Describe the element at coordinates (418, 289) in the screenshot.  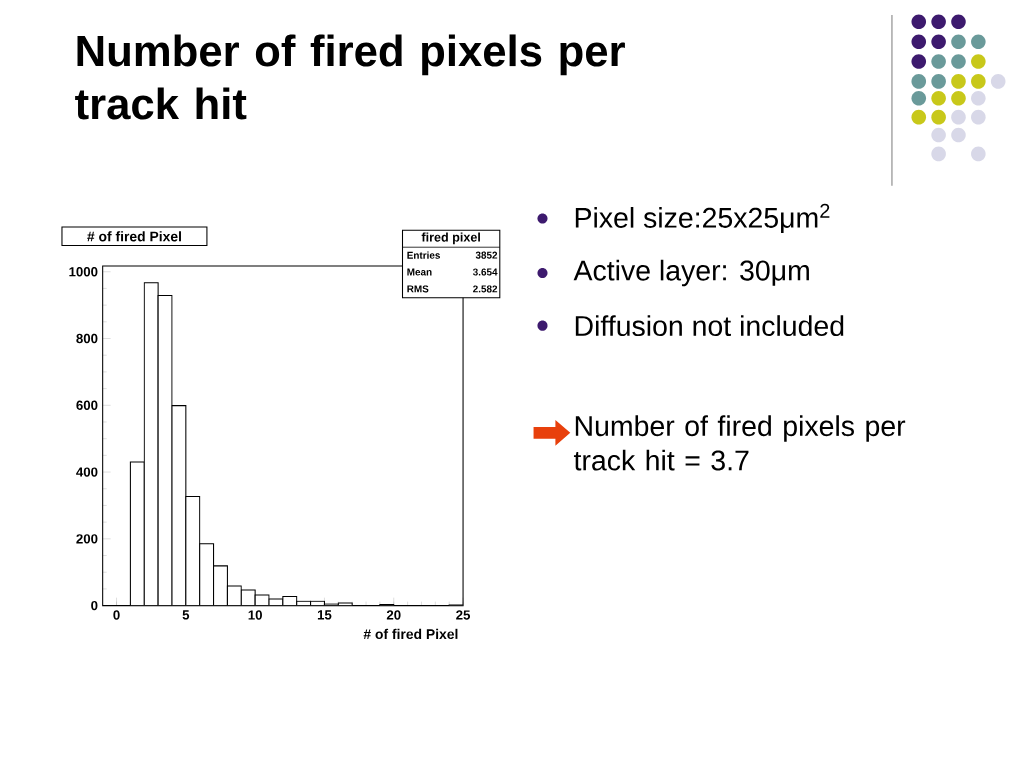
I see `annotation: RMS` at that location.